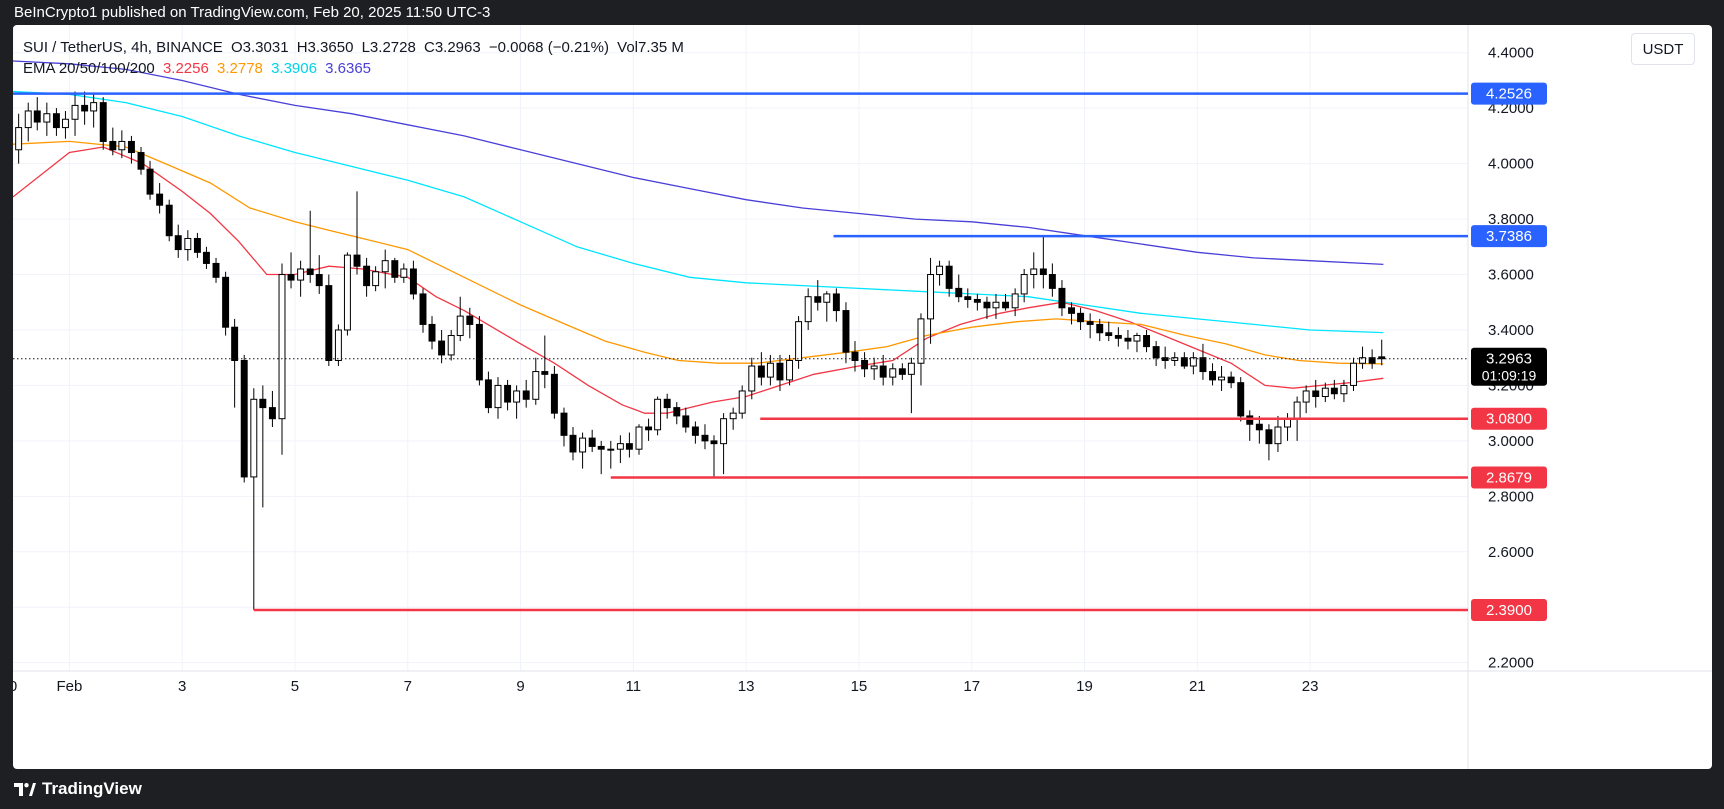  Describe the element at coordinates (1663, 49) in the screenshot. I see `currency-button: USDT` at that location.